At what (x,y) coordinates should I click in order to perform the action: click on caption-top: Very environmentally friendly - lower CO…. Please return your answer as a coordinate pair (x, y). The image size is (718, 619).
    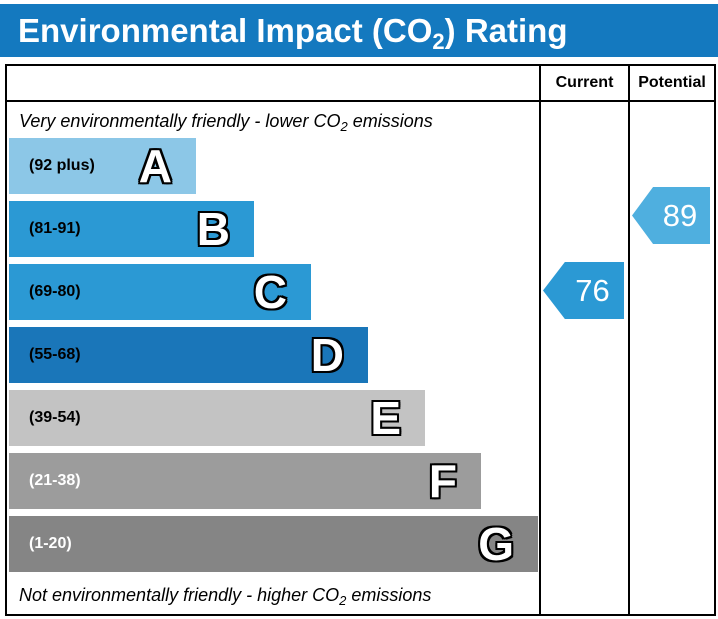
    Looking at the image, I should click on (274, 120).